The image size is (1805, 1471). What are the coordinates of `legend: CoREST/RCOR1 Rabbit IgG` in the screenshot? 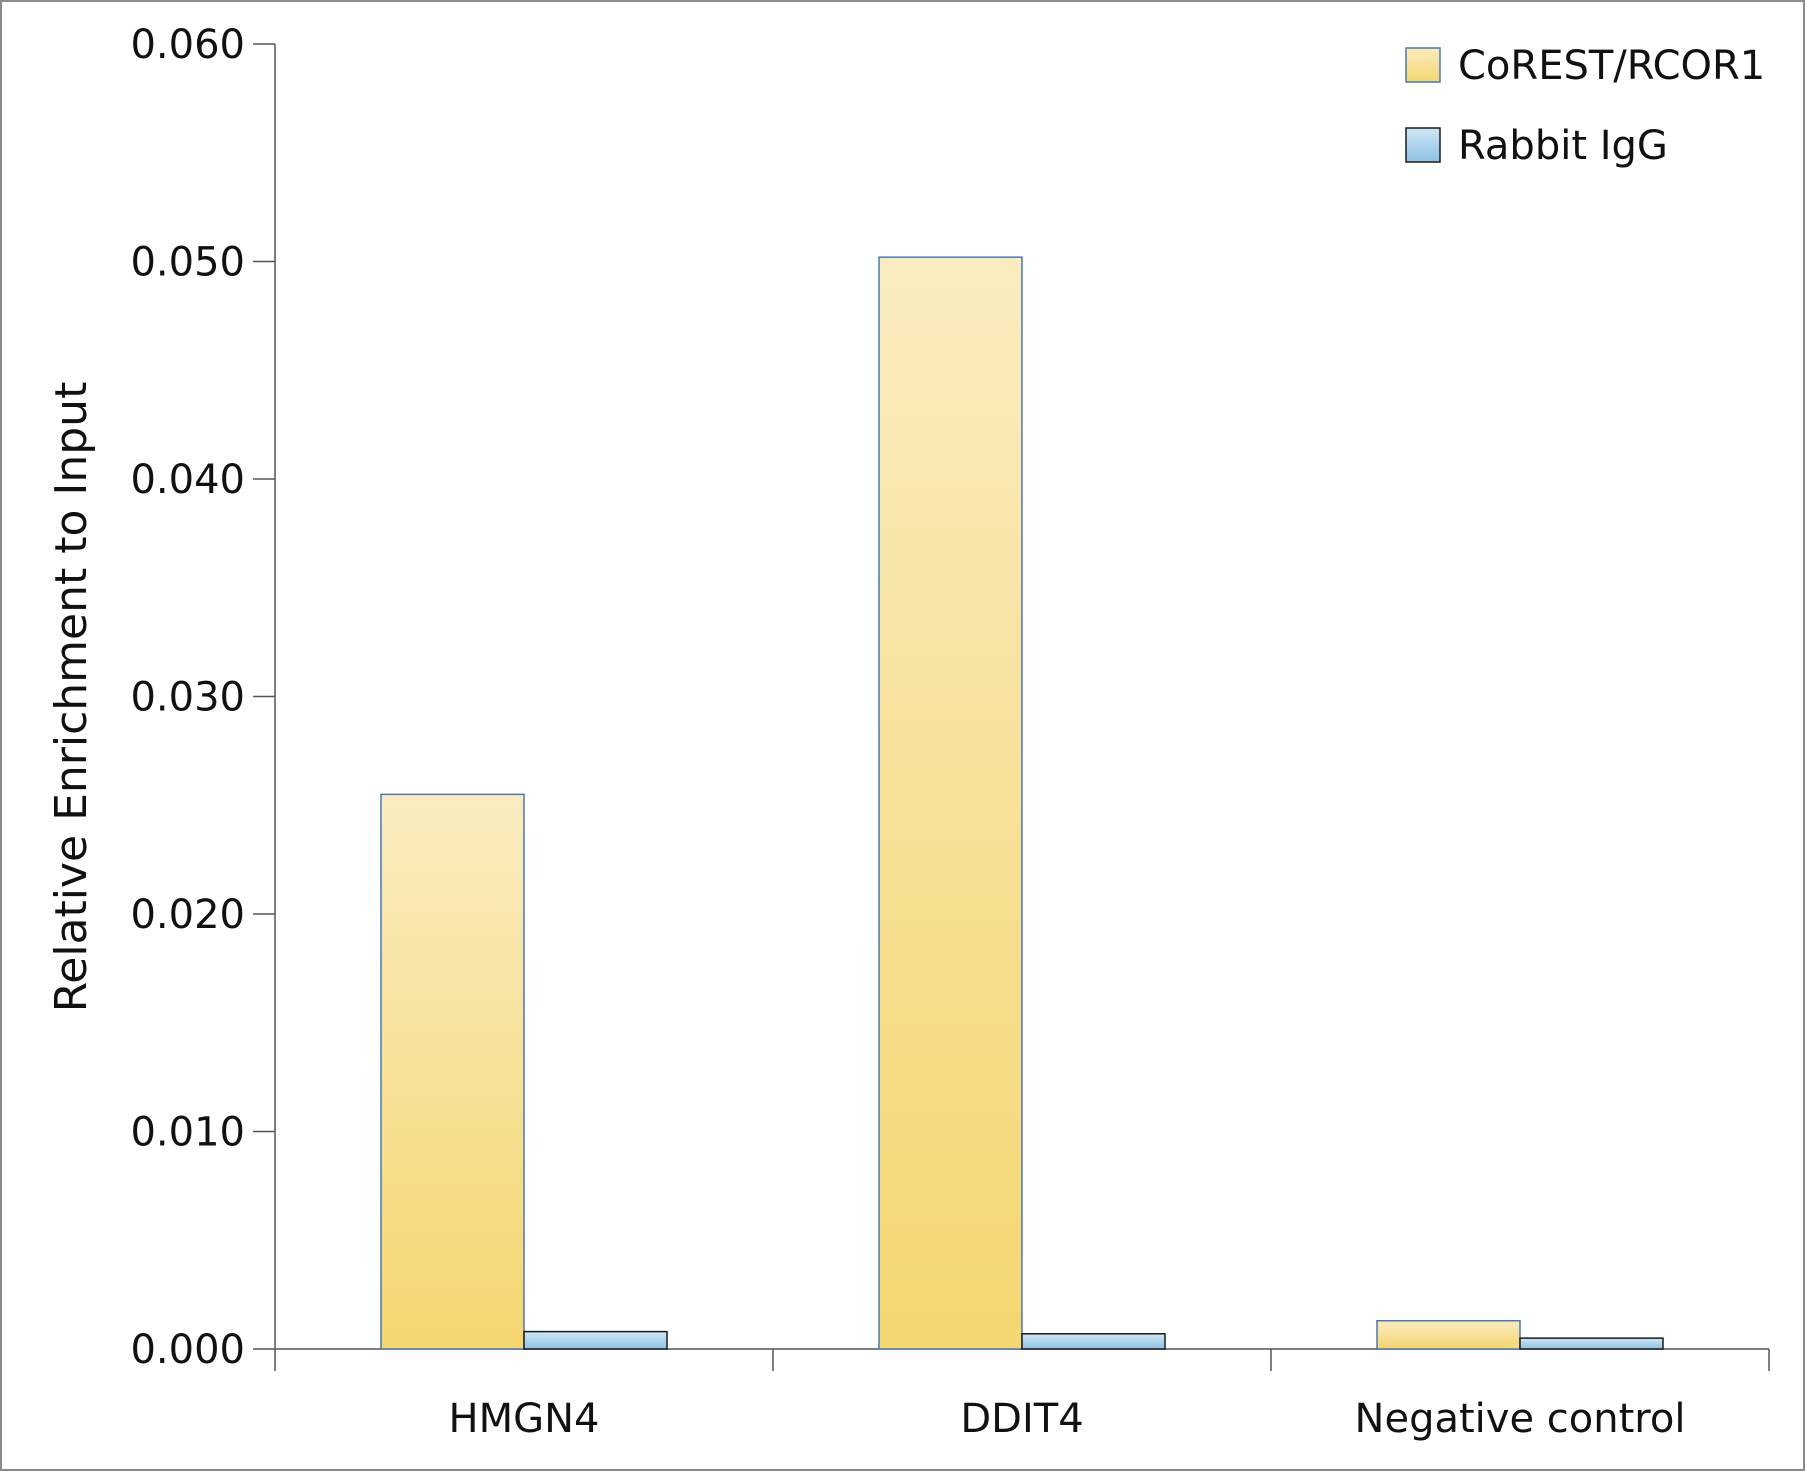 It's located at (1585, 106).